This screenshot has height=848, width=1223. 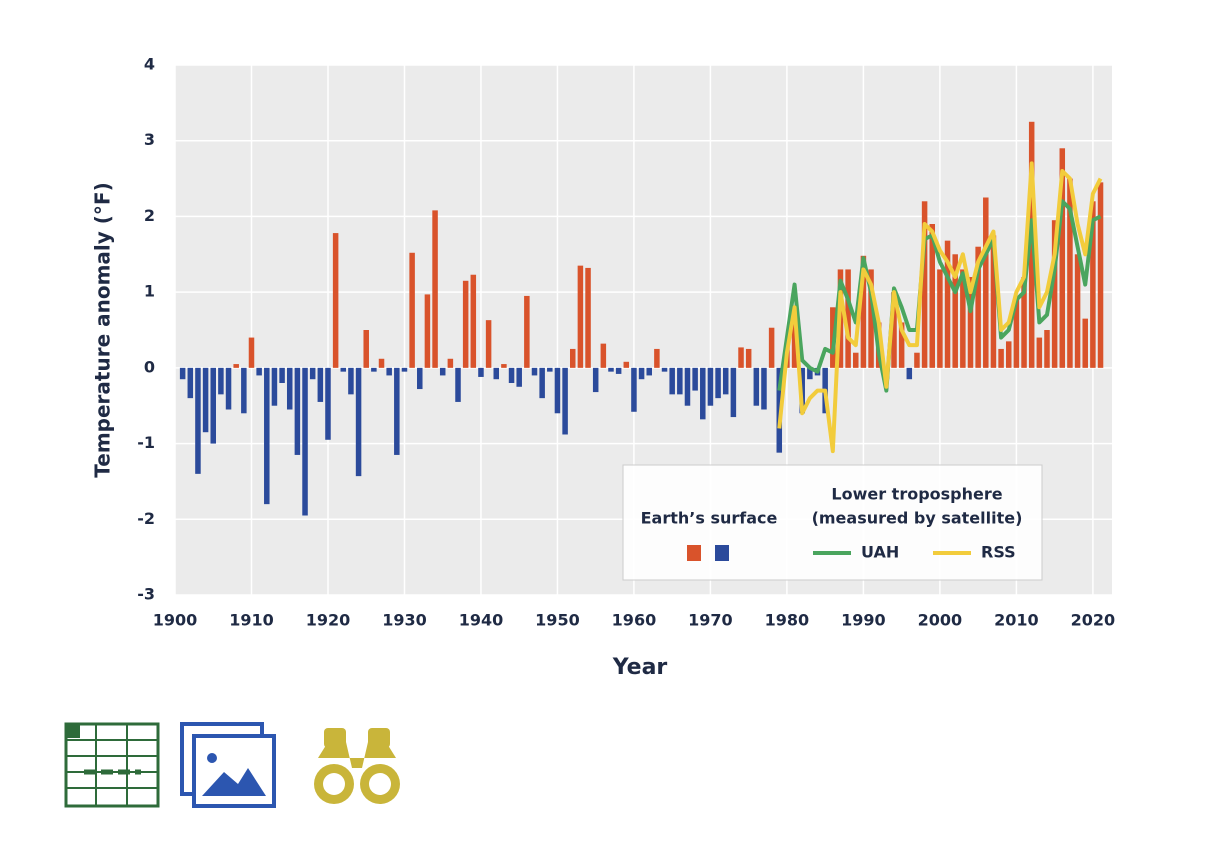 I want to click on x-tick-label: 1910, so click(x=251, y=620).